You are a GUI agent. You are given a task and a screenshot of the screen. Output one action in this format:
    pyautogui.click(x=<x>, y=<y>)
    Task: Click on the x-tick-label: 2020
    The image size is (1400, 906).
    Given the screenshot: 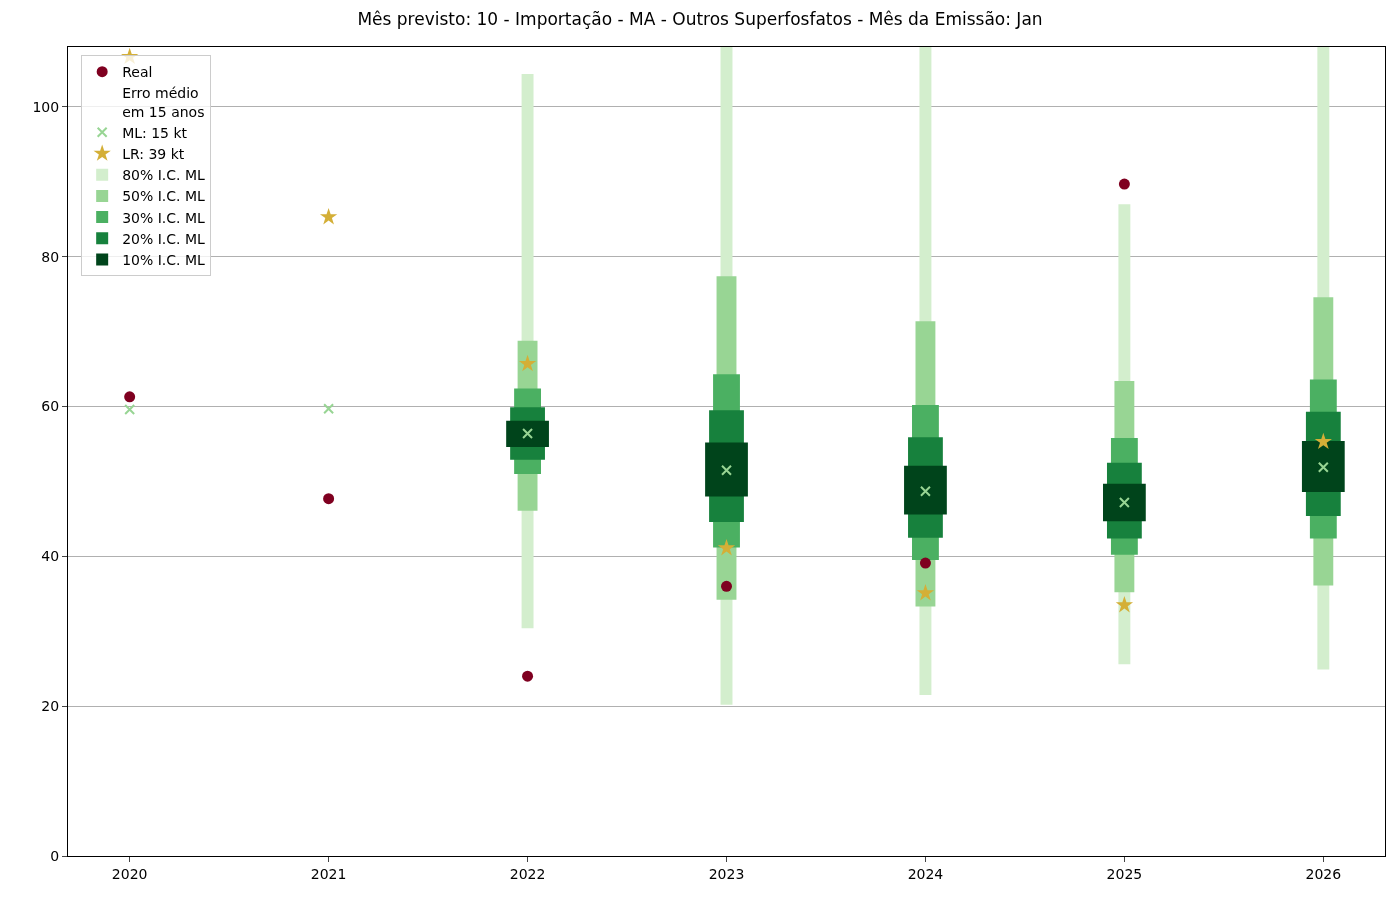 What is the action you would take?
    pyautogui.click(x=129, y=873)
    